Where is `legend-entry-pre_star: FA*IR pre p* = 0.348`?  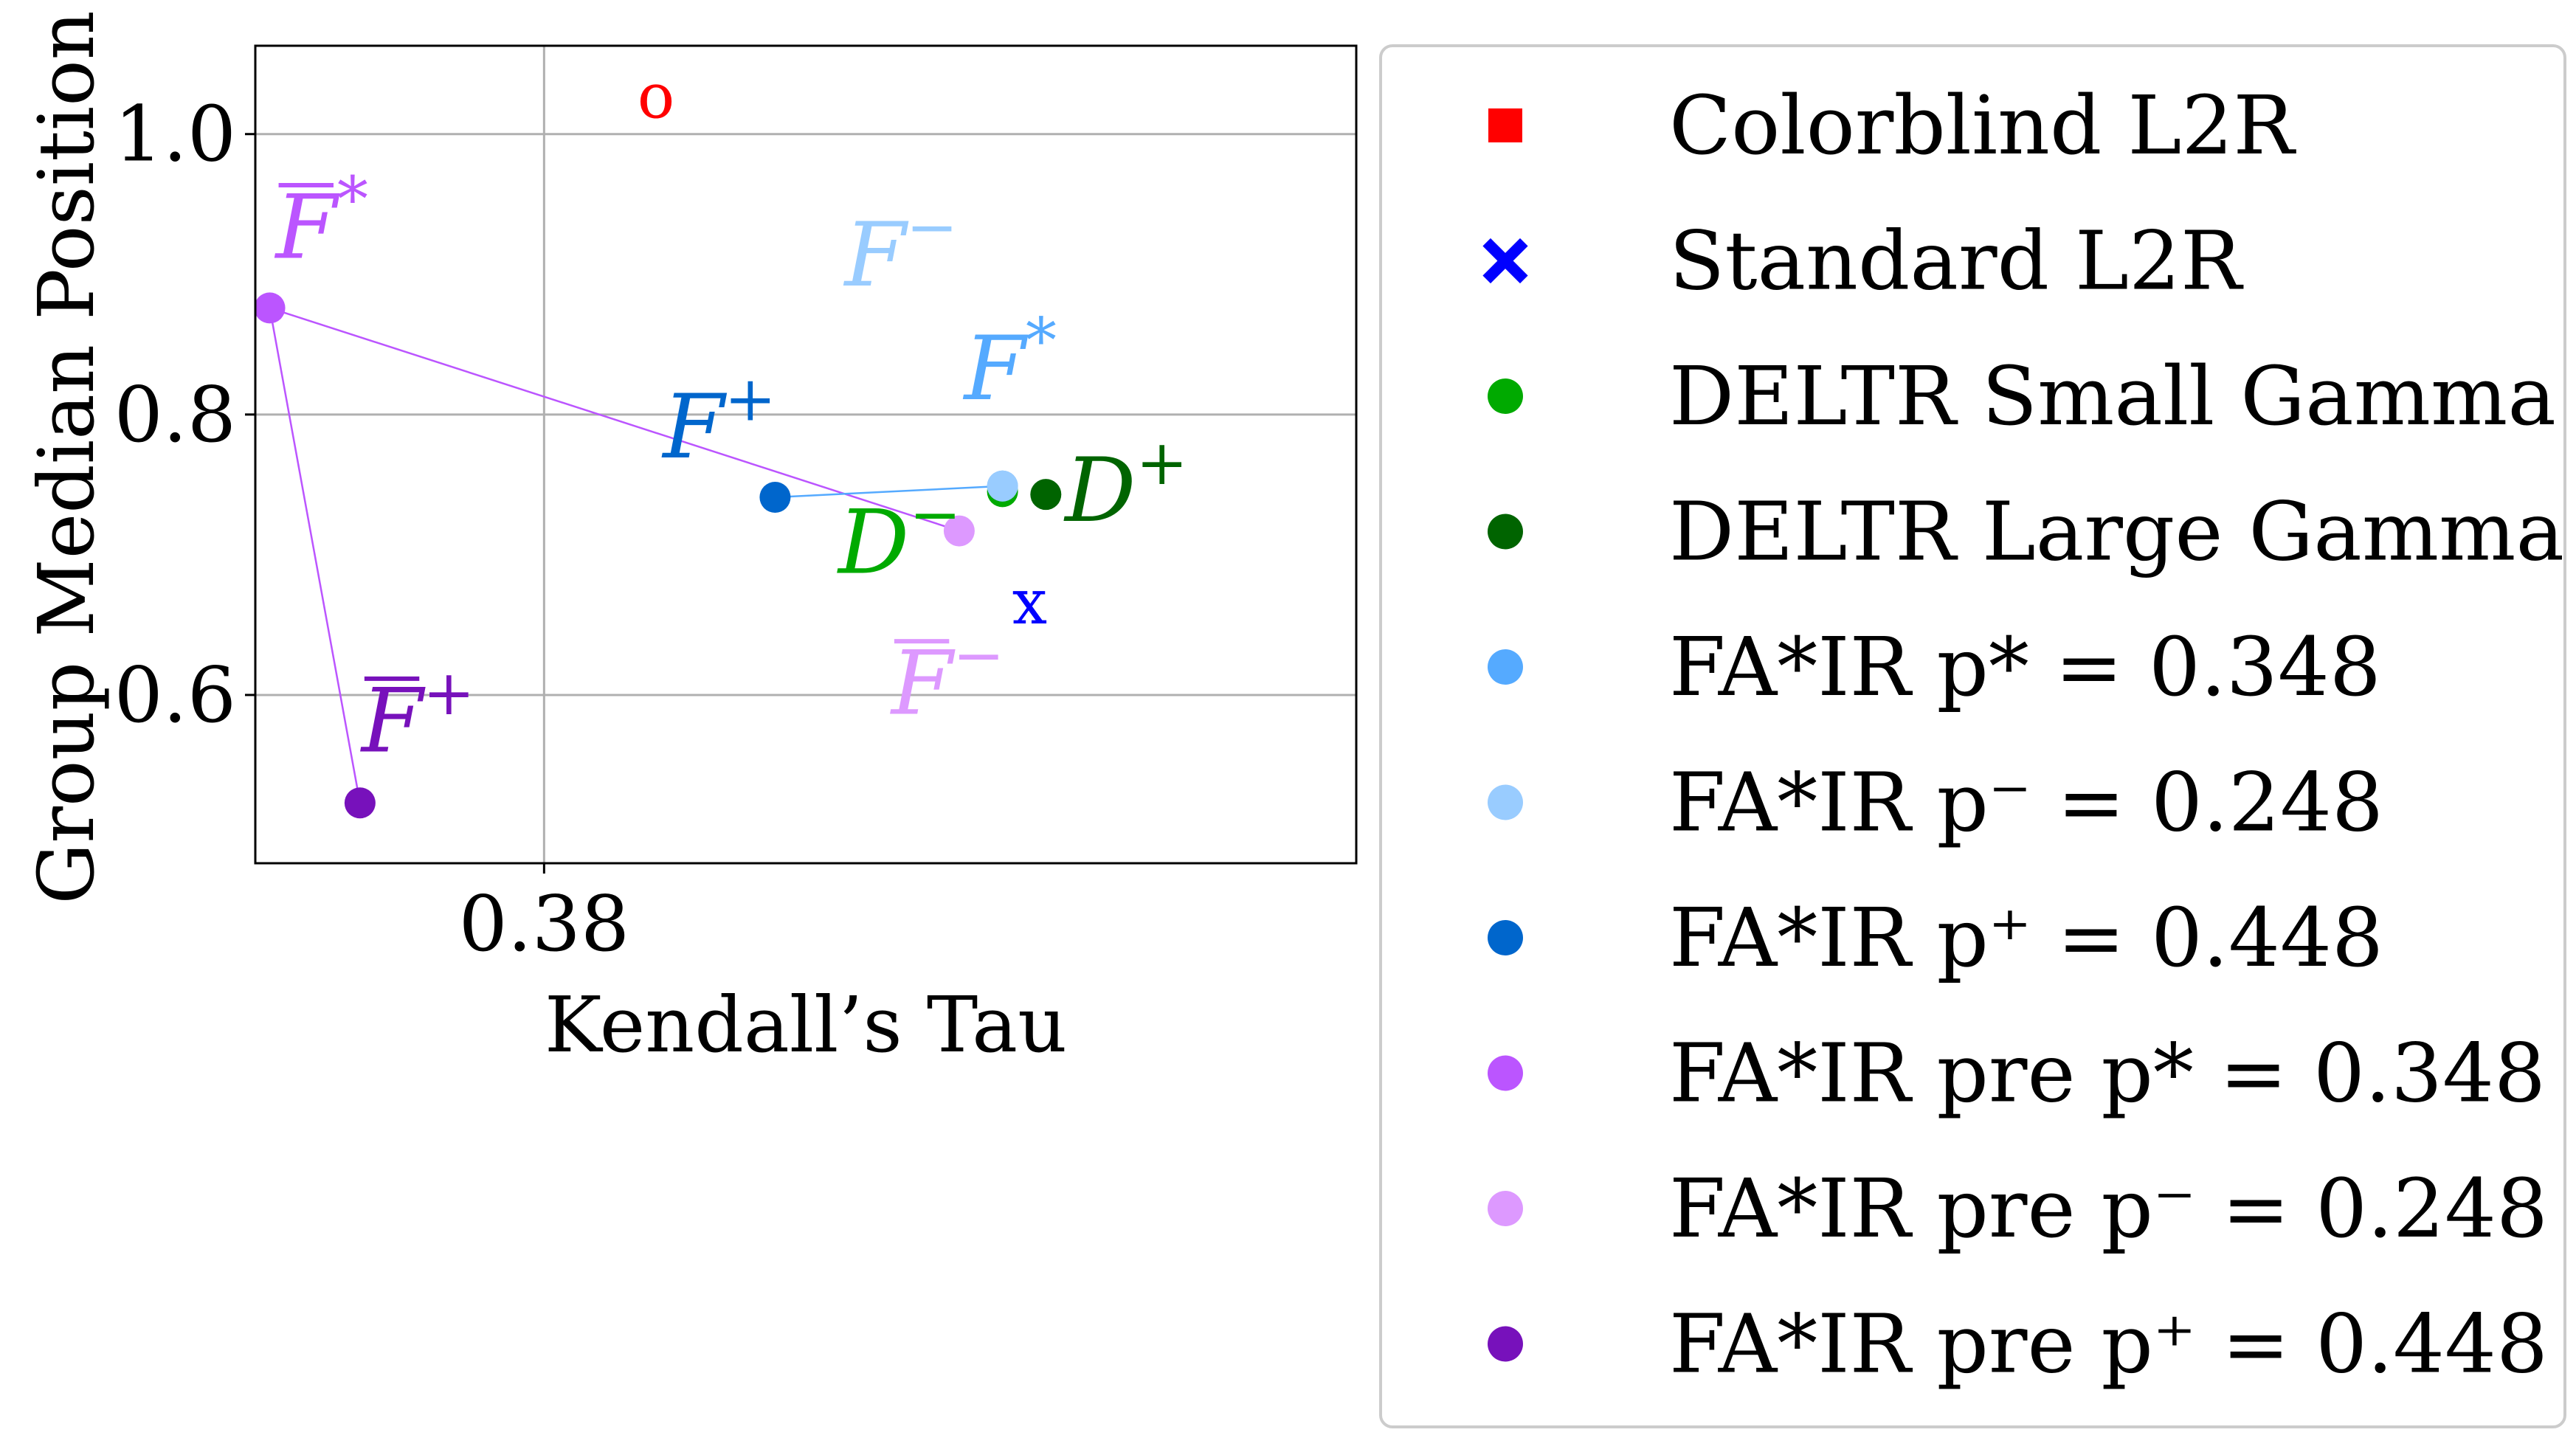
legend-entry-pre_star: FA*IR pre p* = 0.348 is located at coordinates (2017, 1073).